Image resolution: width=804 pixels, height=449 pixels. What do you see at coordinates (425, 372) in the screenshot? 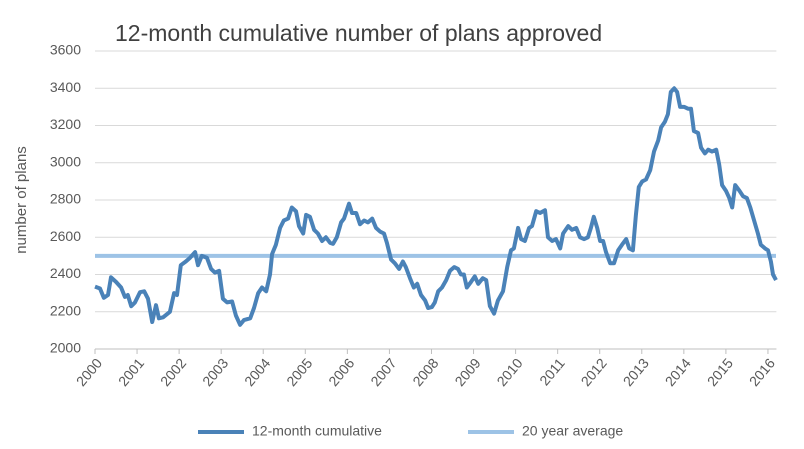
I see `x-tick-label: 2008` at bounding box center [425, 372].